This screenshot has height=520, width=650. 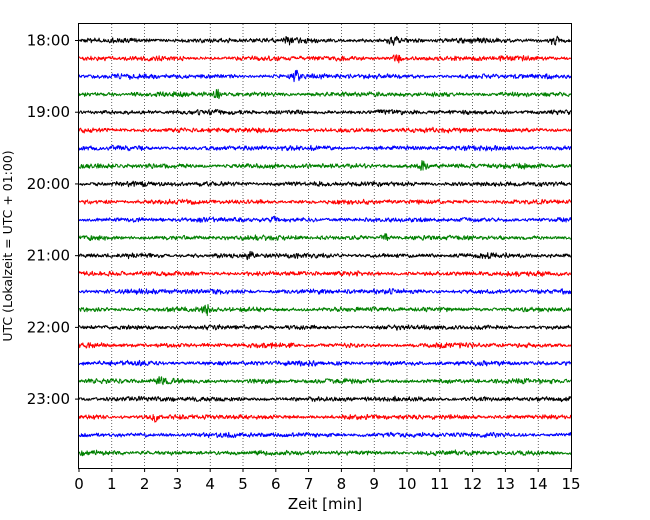 I want to click on x-tick-label: 8, so click(x=342, y=484).